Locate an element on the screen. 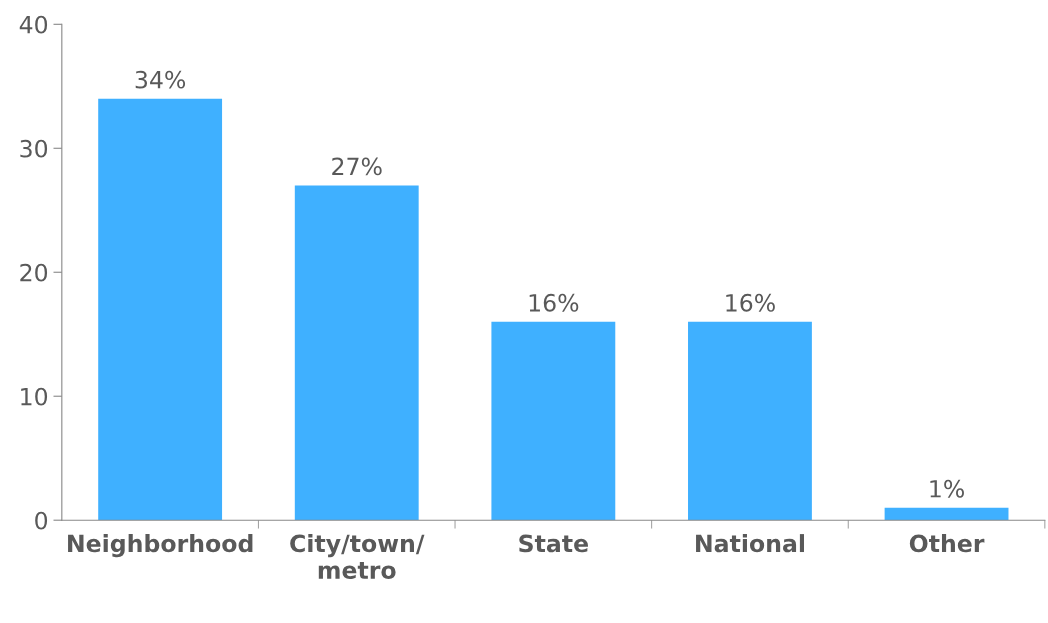 The width and height of the screenshot is (1048, 623). data-label: 1% is located at coordinates (947, 488).